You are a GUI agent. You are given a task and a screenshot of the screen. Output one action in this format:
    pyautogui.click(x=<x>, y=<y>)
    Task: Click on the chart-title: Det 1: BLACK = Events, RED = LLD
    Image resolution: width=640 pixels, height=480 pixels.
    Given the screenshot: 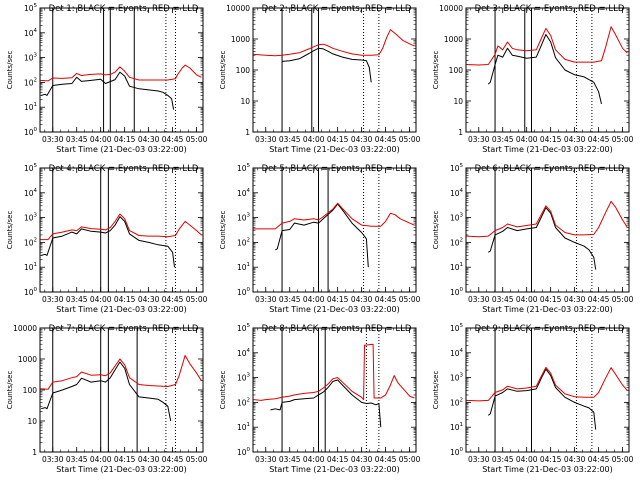 What is the action you would take?
    pyautogui.click(x=124, y=9)
    